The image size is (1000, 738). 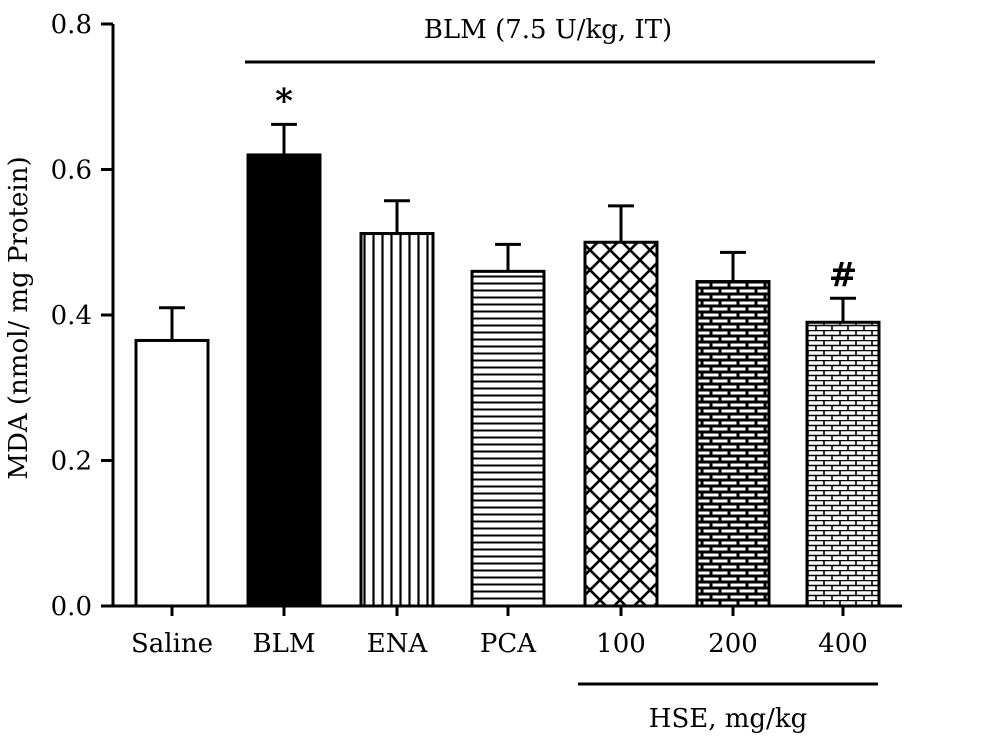 I want to click on y-tick-label: 0.4, so click(x=71, y=316).